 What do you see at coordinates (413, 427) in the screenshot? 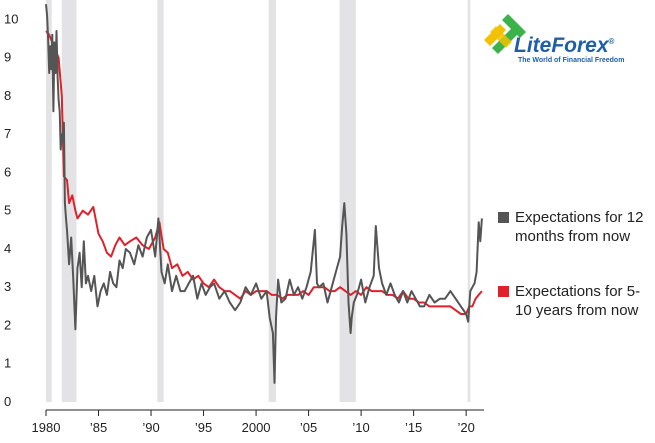
I see `x-tick-label-7: ’15` at bounding box center [413, 427].